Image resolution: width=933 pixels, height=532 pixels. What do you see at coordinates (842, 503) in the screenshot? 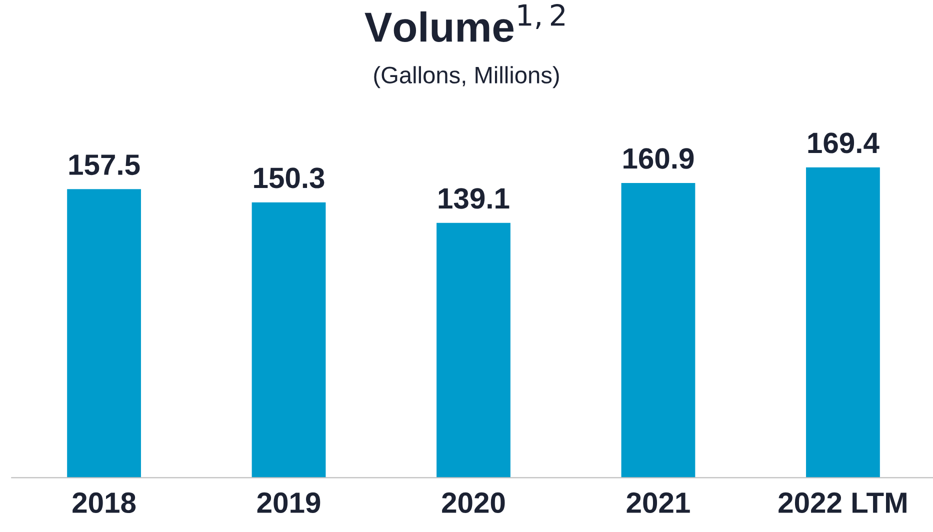
I see `x-tick-label: 2022 LTM` at bounding box center [842, 503].